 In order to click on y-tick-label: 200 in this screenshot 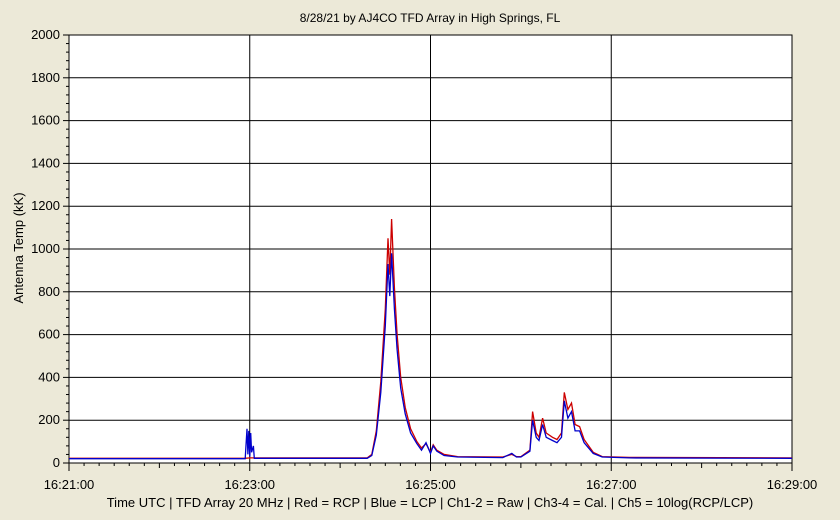, I will do `click(49, 419)`.